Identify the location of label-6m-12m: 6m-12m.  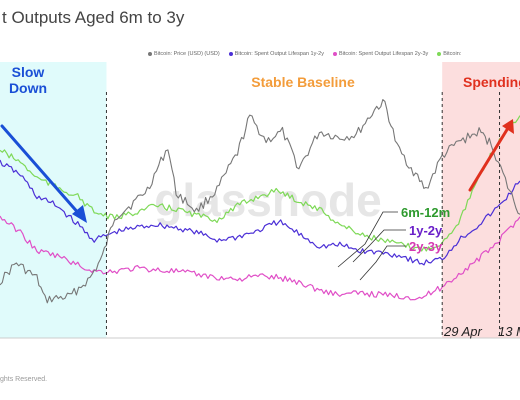
(425, 212).